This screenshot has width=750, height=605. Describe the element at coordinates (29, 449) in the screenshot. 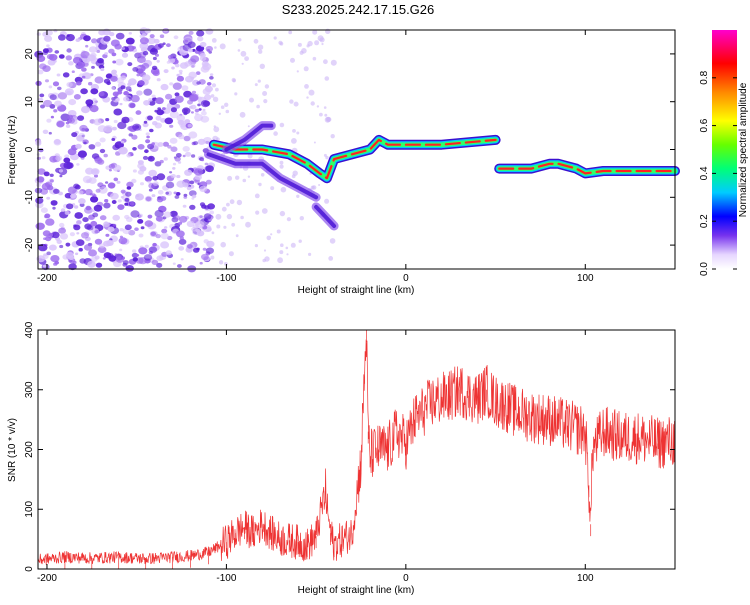

I see `y-tick-label: 200` at that location.